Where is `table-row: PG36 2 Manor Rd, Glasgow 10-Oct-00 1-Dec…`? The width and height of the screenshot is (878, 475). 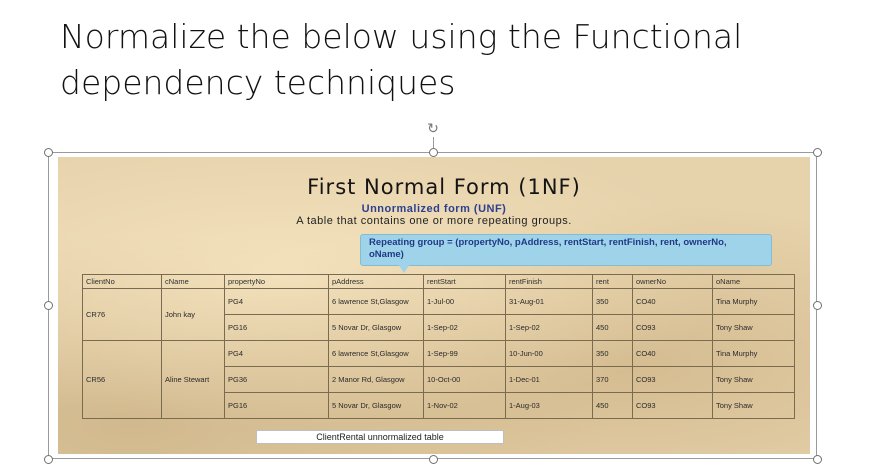 table-row: PG36 2 Manor Rd, Glasgow 10-Oct-00 1-Dec… is located at coordinates (439, 379).